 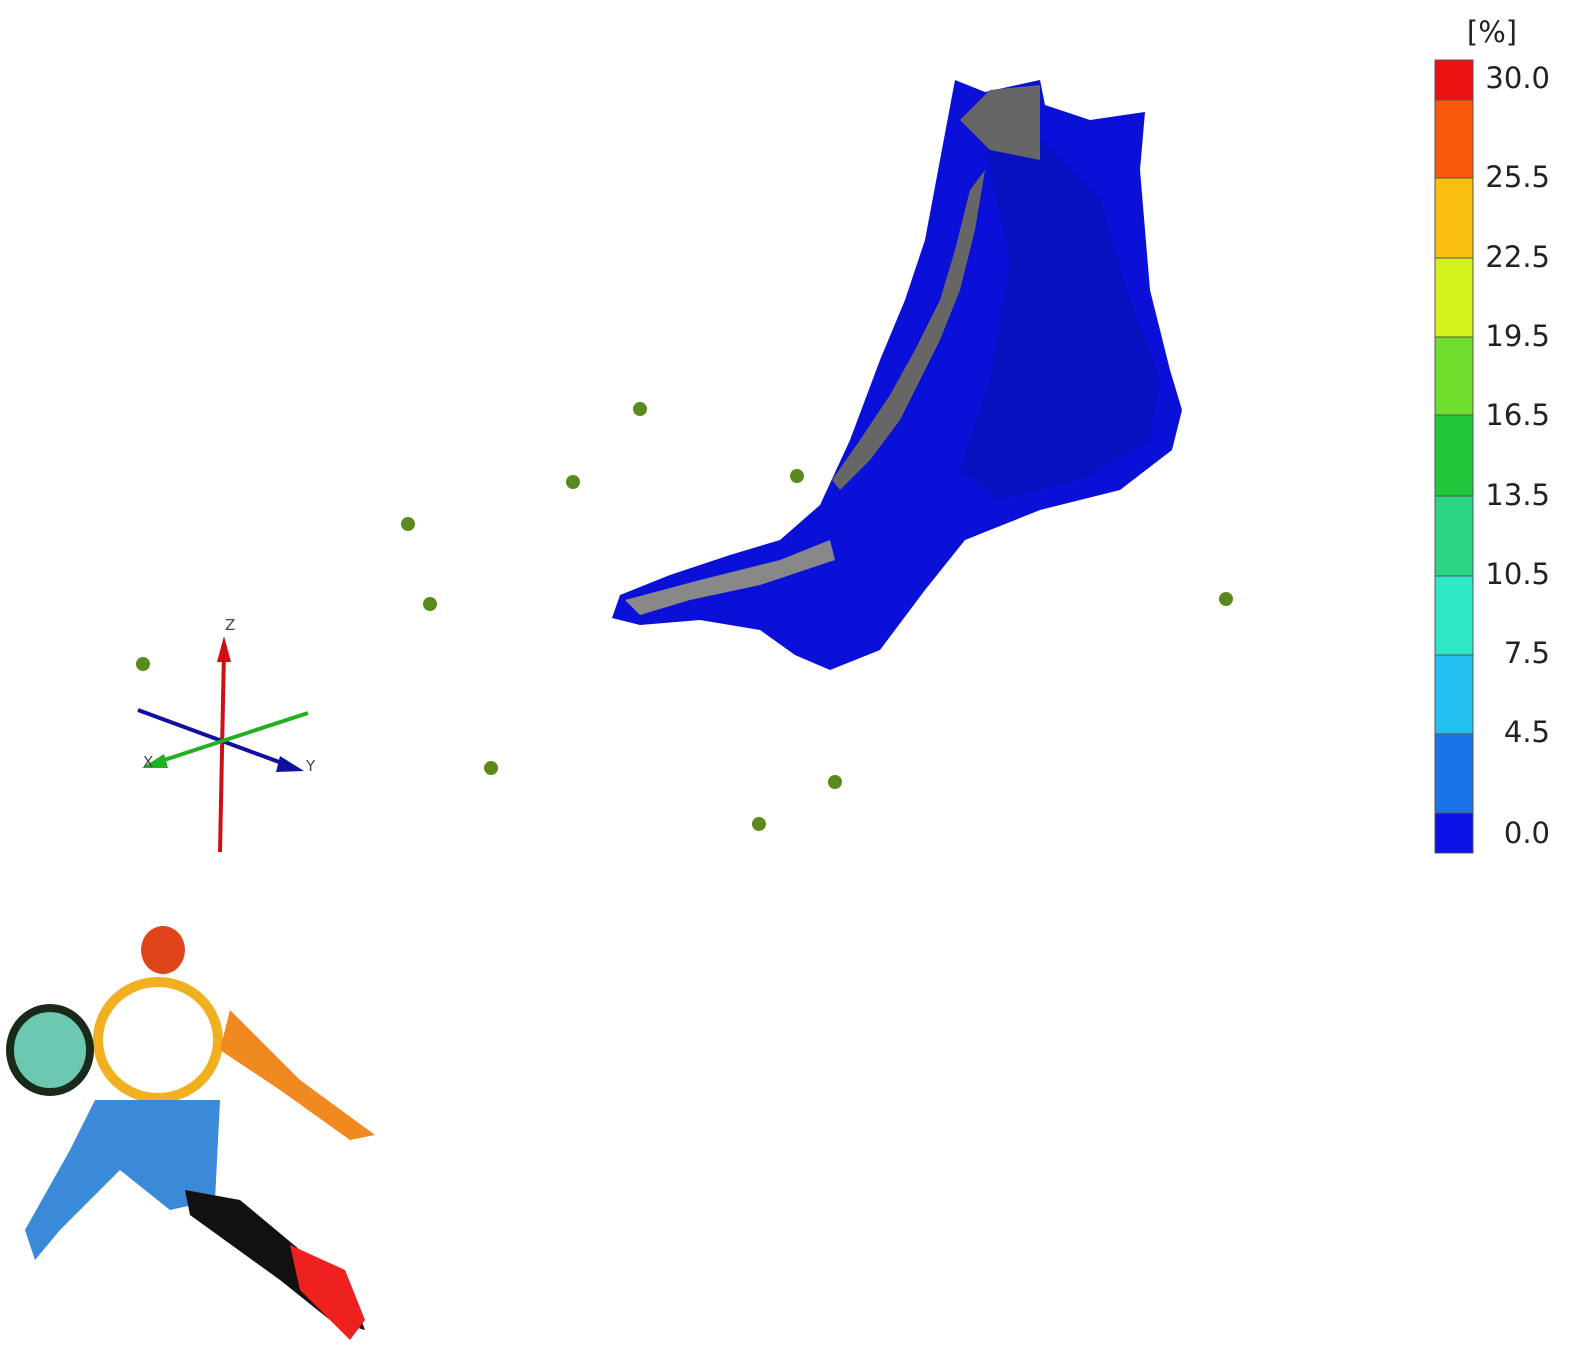 I want to click on foot-top, so click(x=1000, y=122).